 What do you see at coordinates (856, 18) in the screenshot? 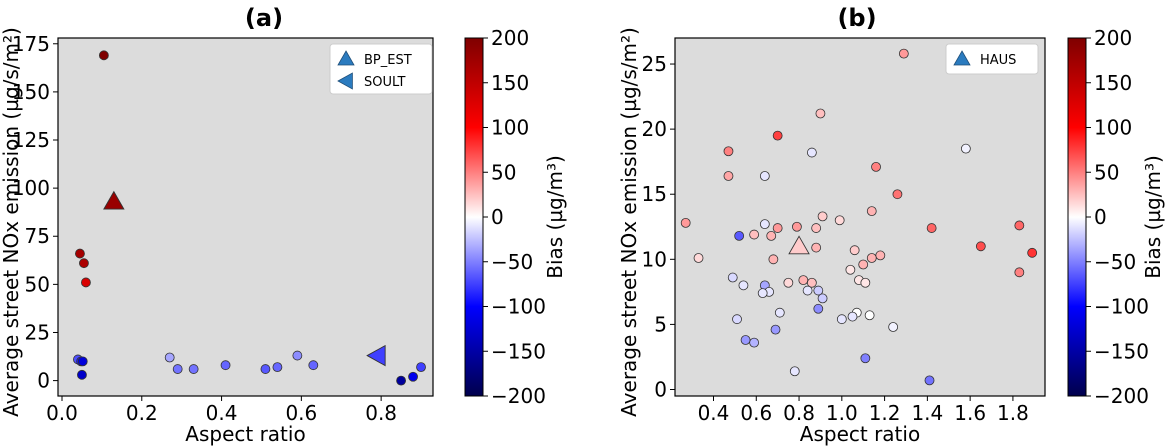
I see `panel-title: (b)` at bounding box center [856, 18].